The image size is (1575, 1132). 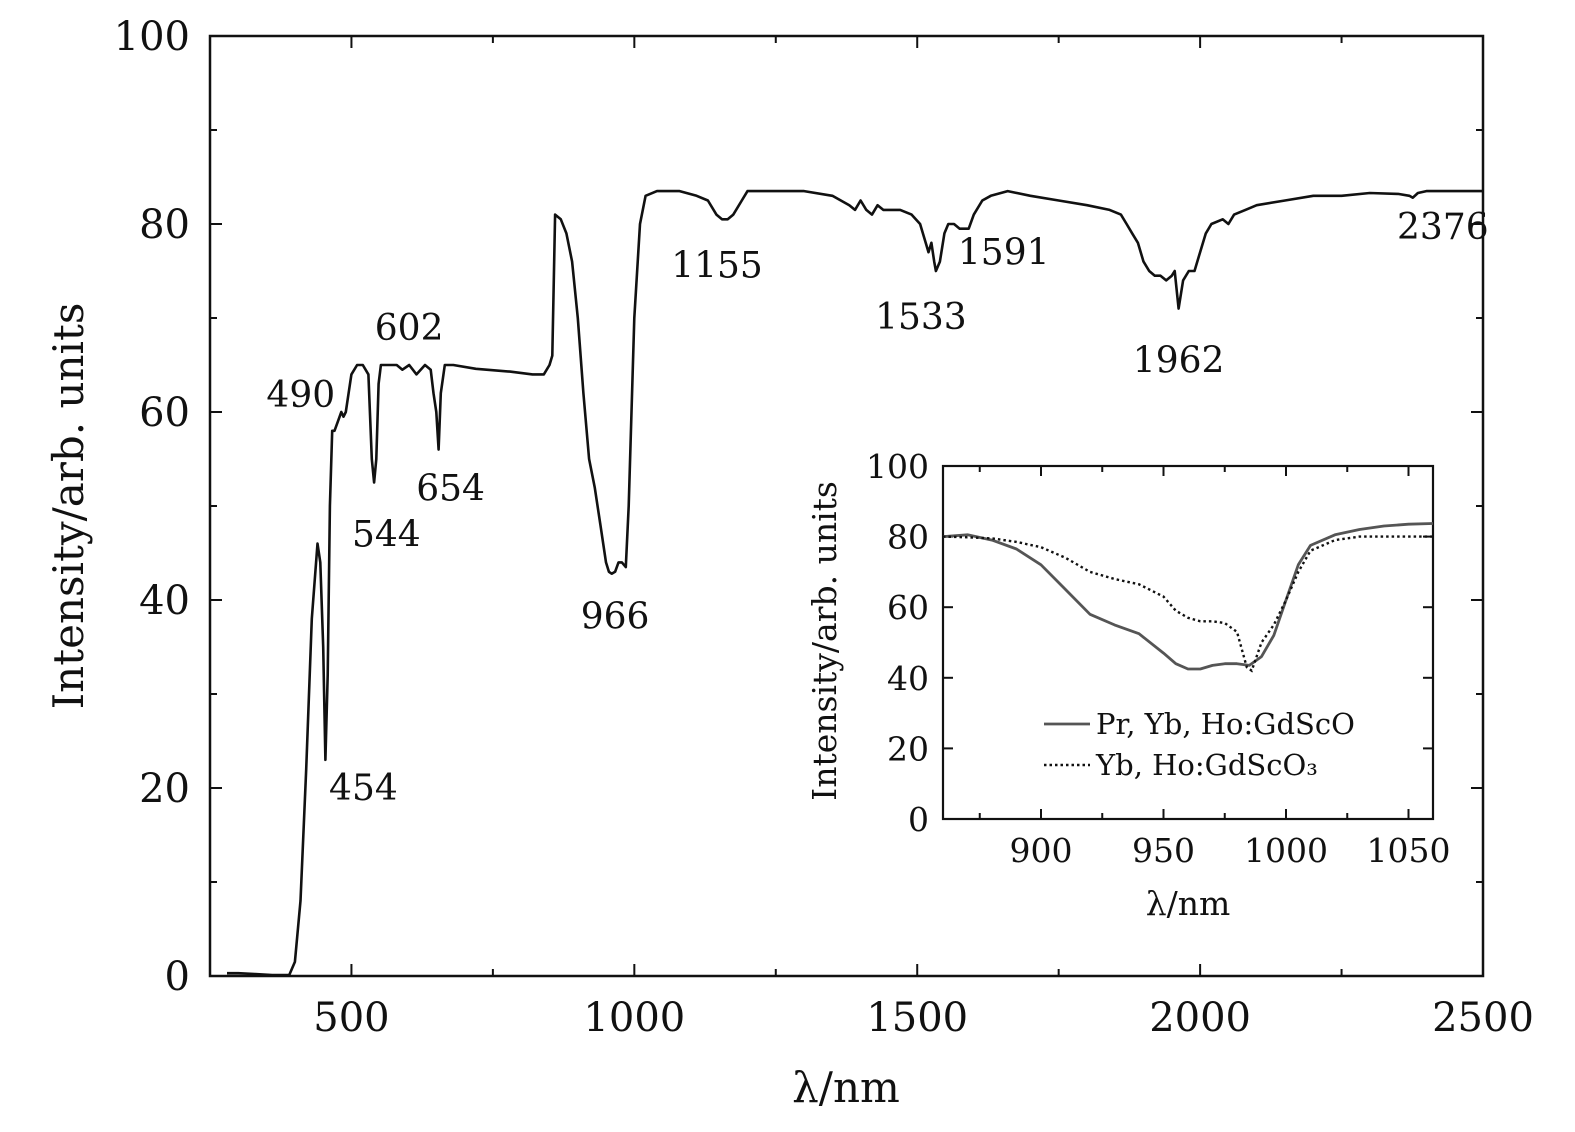 What do you see at coordinates (363, 788) in the screenshot?
I see `peak-label-454: 454` at bounding box center [363, 788].